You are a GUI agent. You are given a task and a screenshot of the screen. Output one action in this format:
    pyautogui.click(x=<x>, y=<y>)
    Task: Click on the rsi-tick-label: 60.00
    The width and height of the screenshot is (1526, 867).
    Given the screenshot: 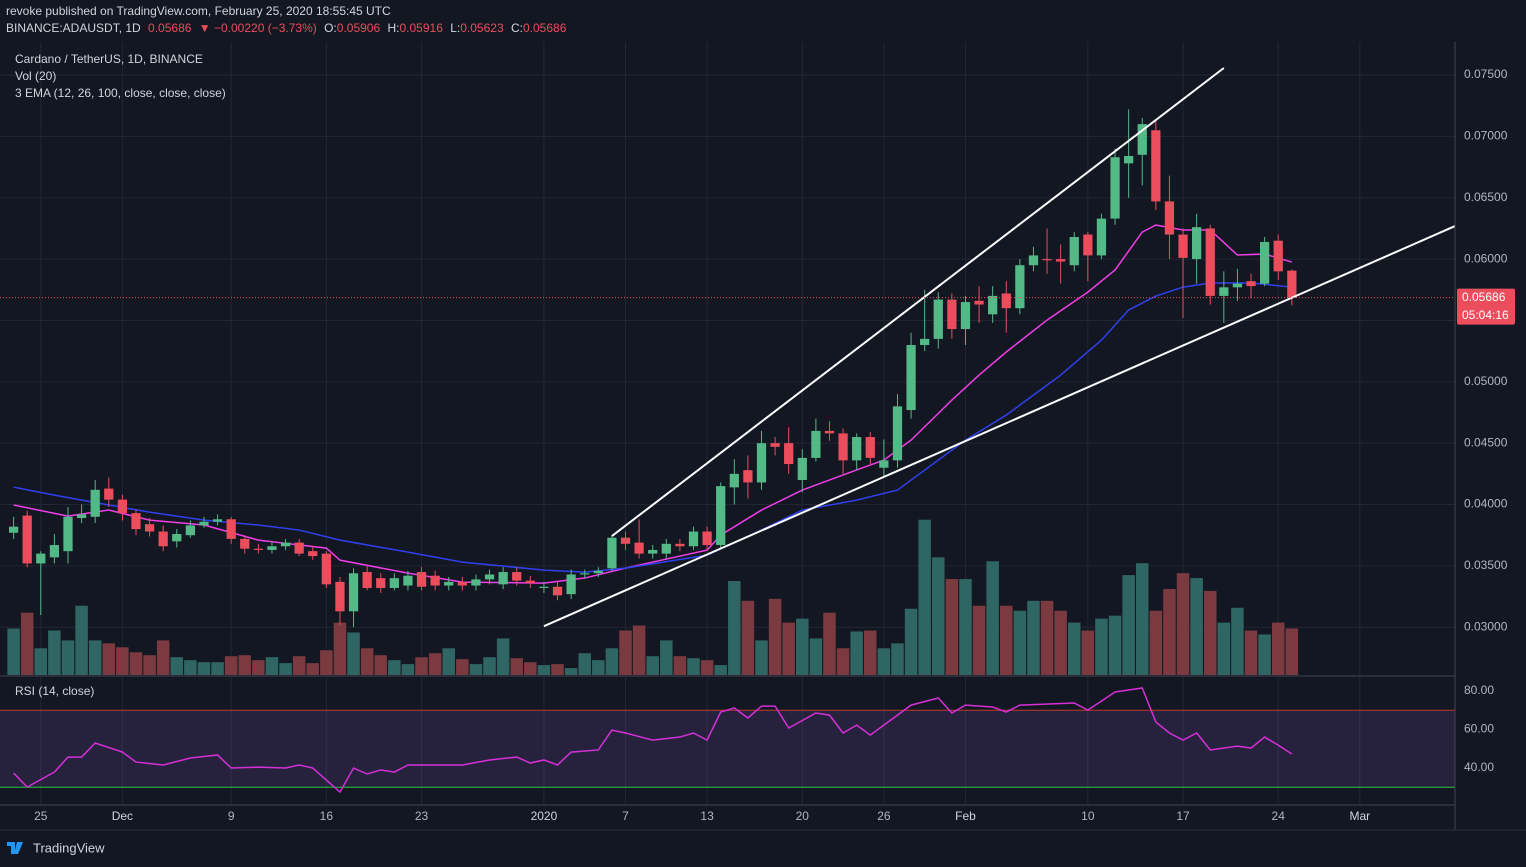 What is the action you would take?
    pyautogui.click(x=1479, y=729)
    